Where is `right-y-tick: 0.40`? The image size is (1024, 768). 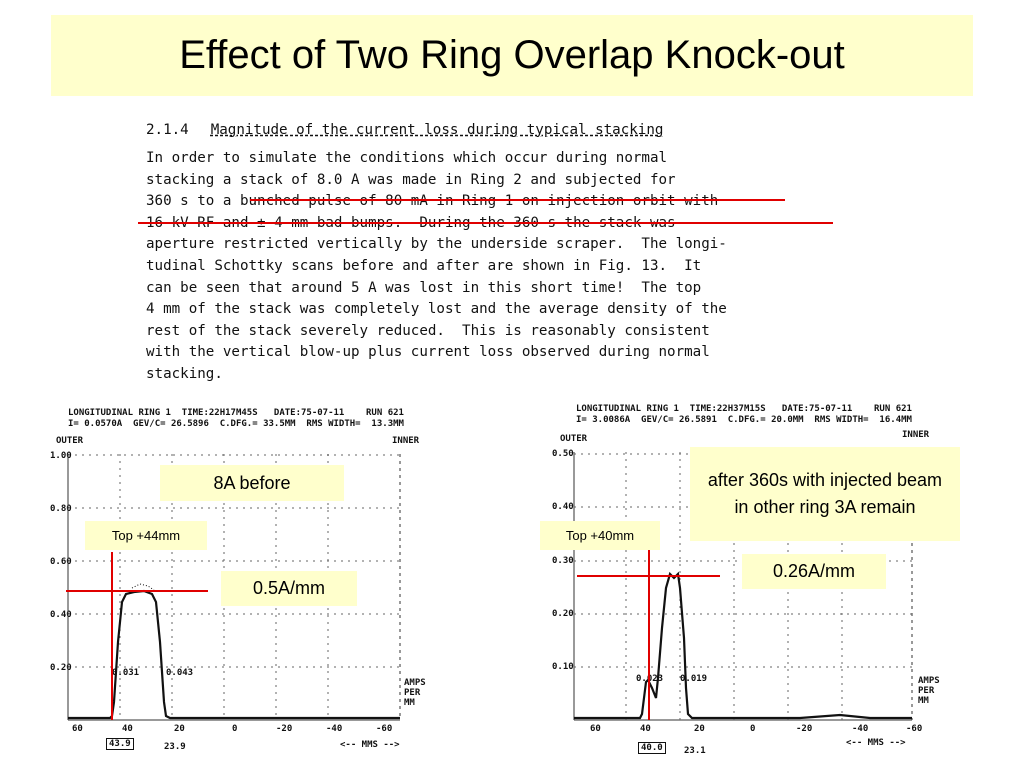
right-y-tick: 0.40 is located at coordinates (563, 507).